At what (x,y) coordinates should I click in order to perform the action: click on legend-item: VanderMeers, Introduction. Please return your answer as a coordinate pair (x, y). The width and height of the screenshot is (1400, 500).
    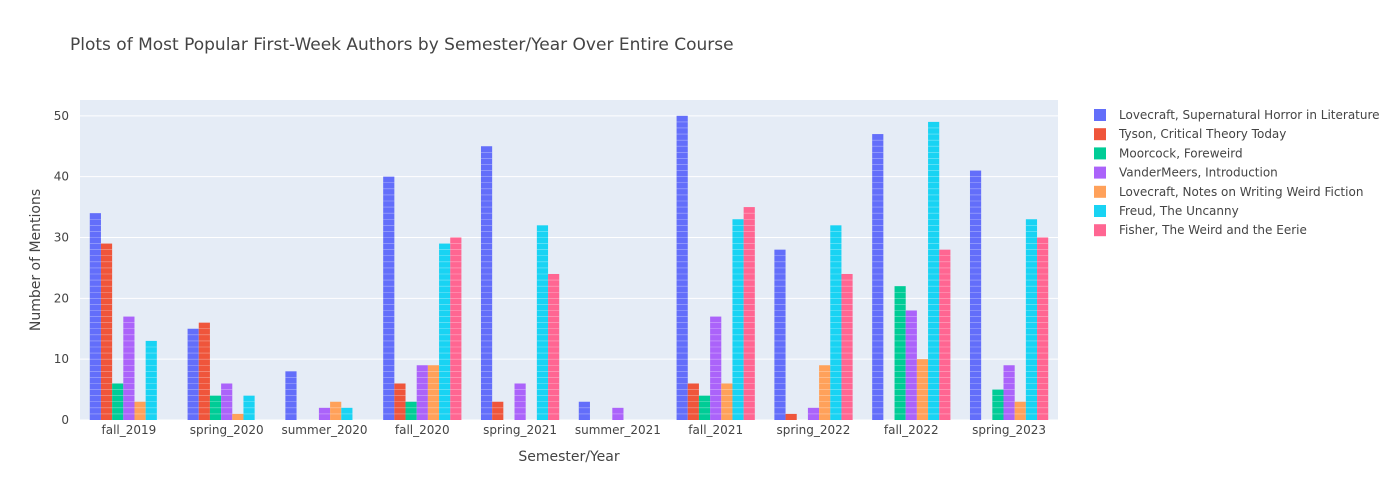
    Looking at the image, I should click on (1186, 173).